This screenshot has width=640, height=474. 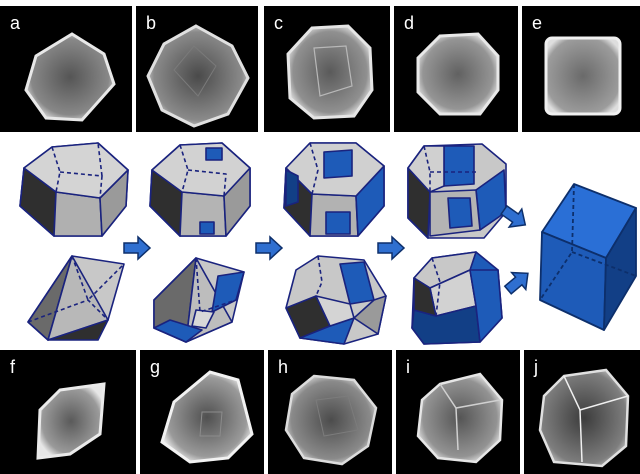 What do you see at coordinates (13, 367) in the screenshot?
I see `panel-label-f: f` at bounding box center [13, 367].